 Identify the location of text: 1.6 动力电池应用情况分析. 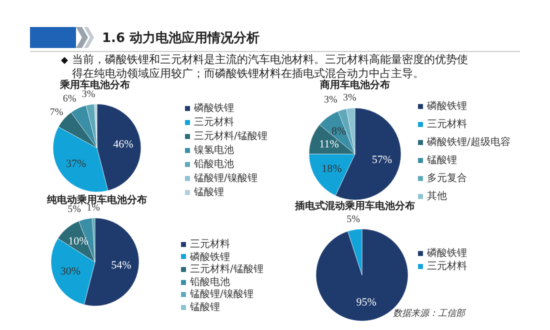
(181, 38).